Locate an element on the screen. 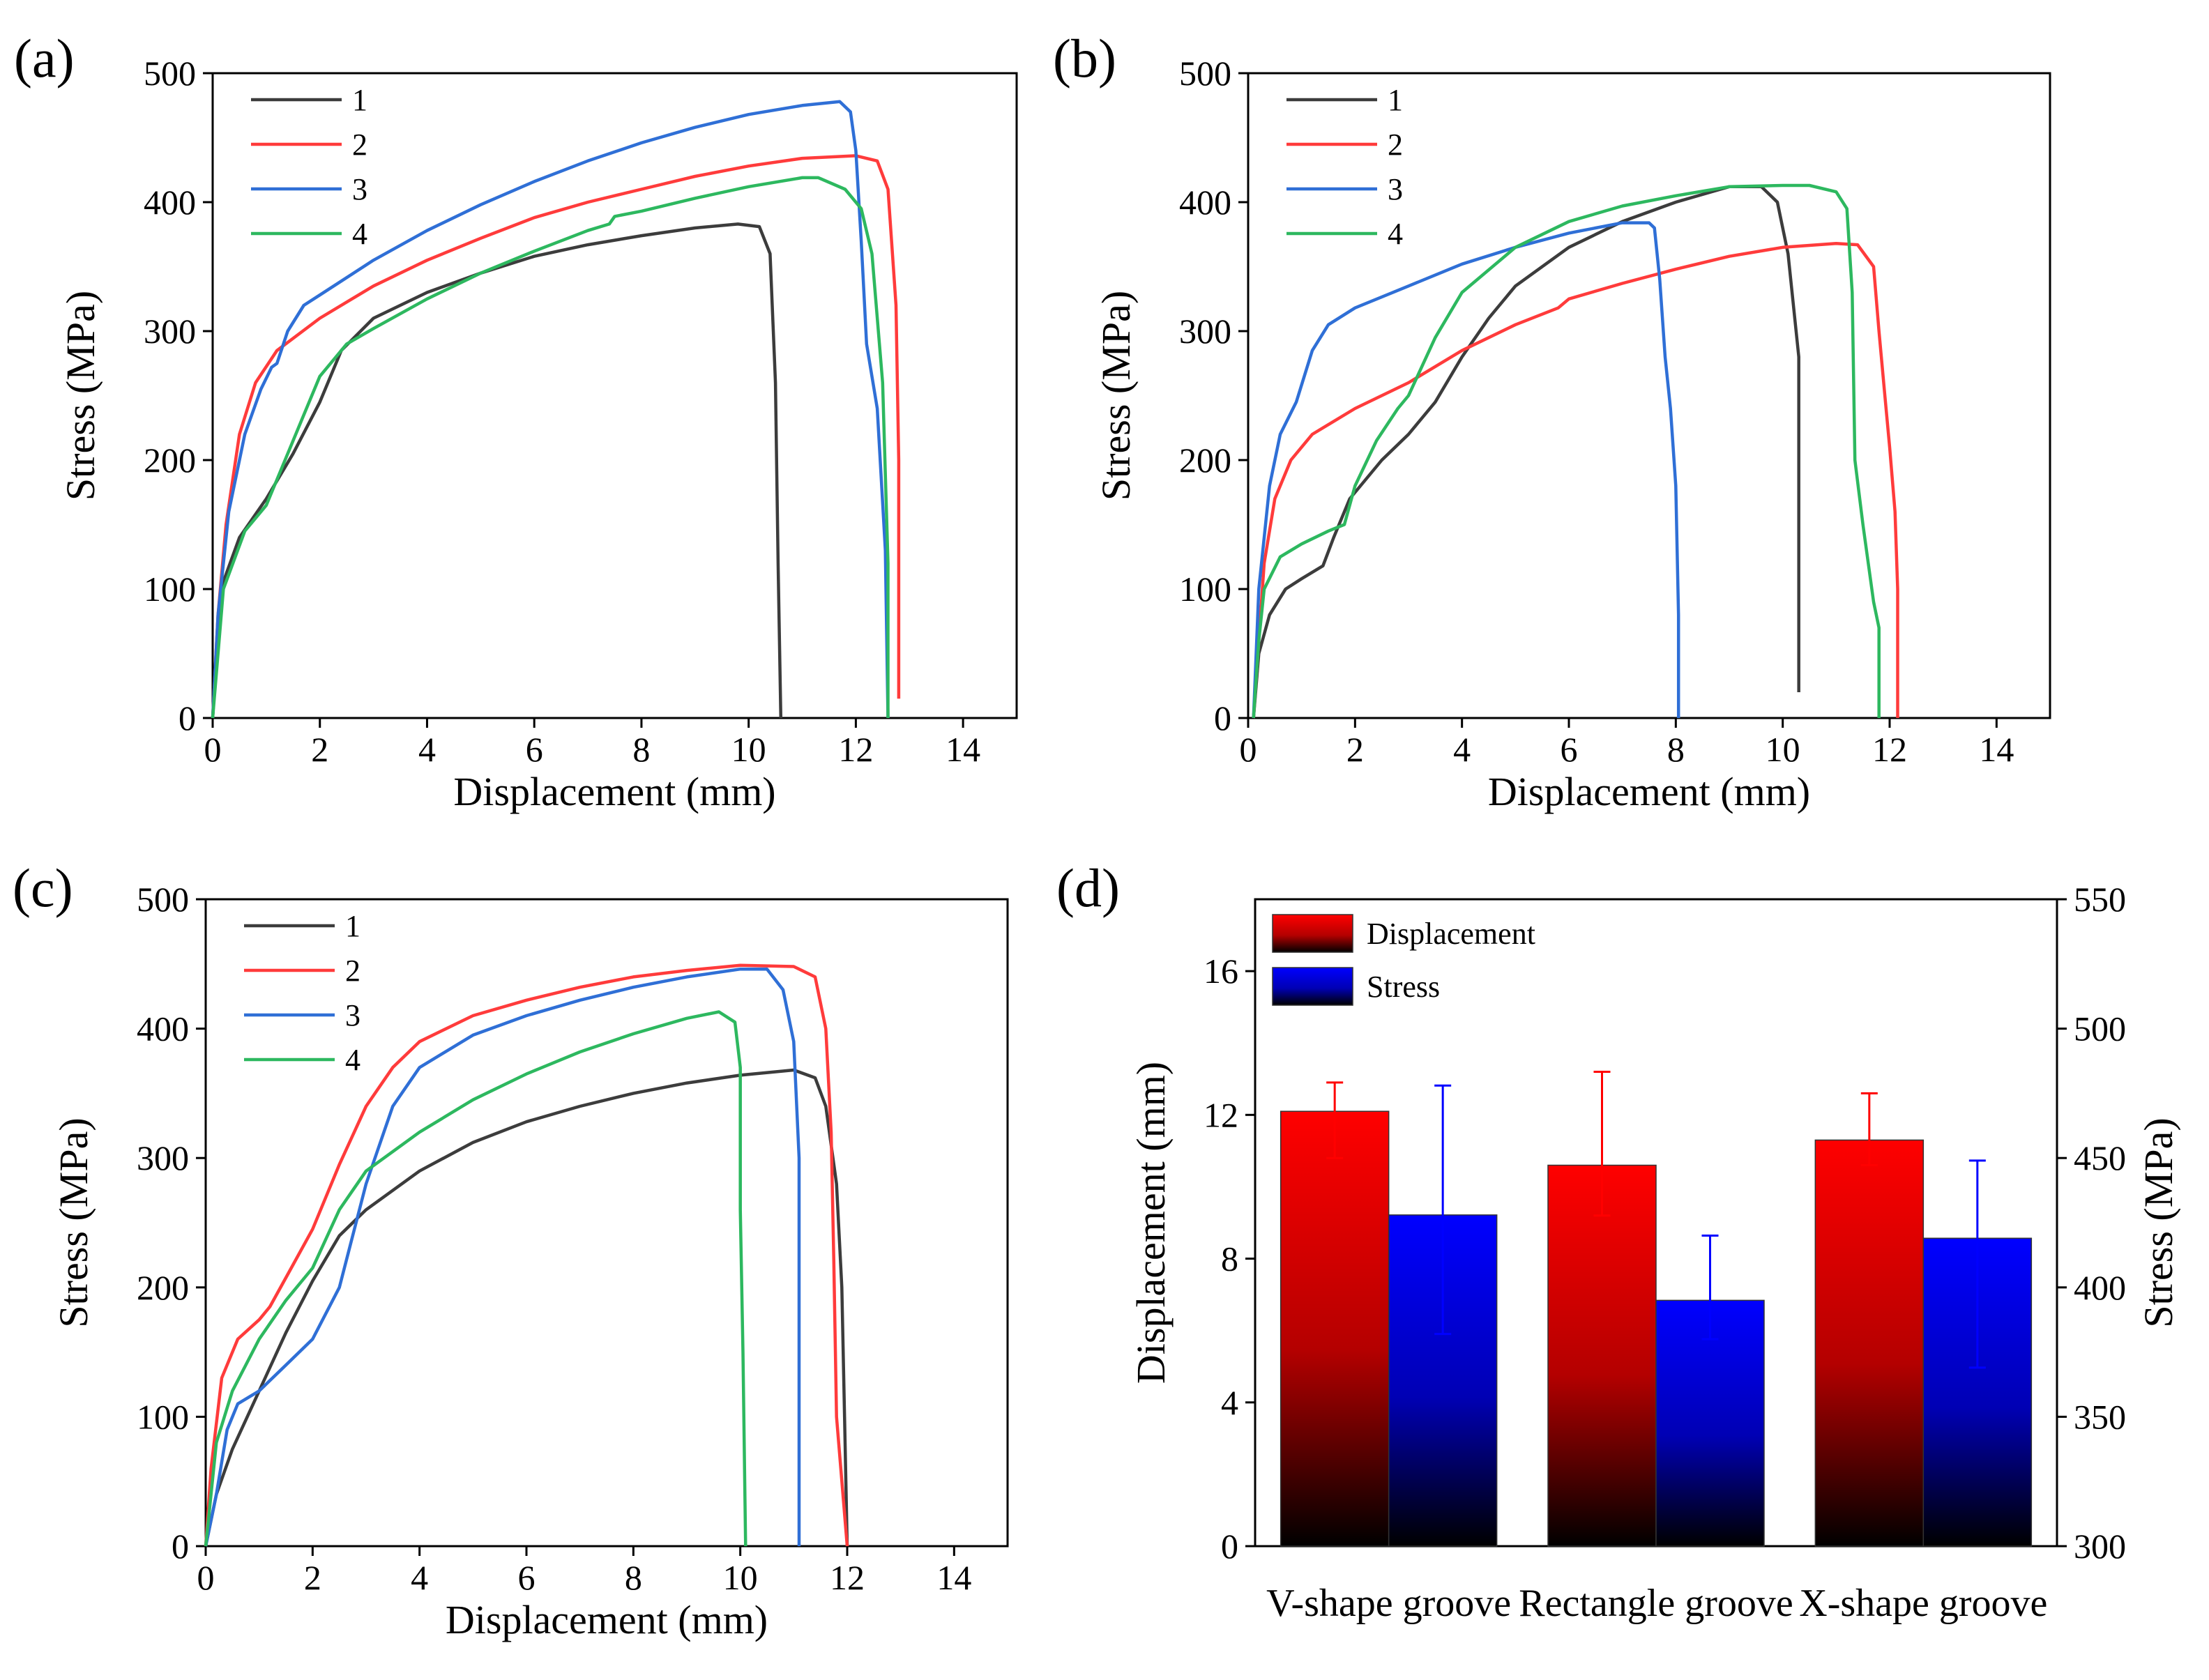  legend-swatch-displacement is located at coordinates (1312, 933).